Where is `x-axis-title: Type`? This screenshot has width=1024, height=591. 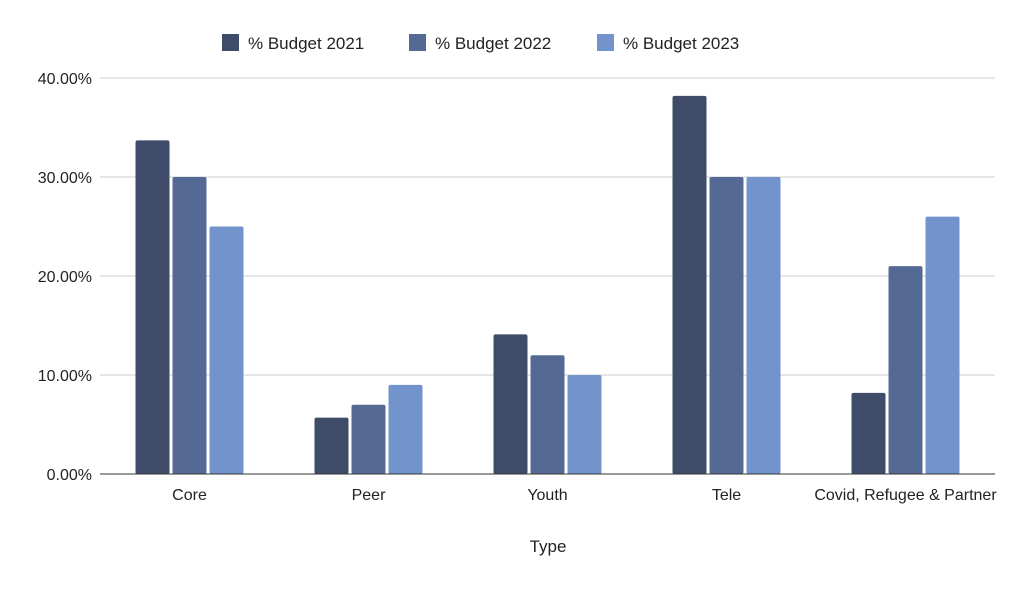 x-axis-title: Type is located at coordinates (548, 546).